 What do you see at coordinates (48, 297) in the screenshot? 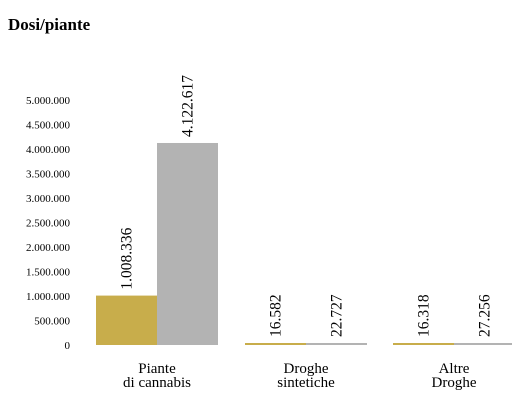
I see `y-tick-label: 1.000.000` at bounding box center [48, 297].